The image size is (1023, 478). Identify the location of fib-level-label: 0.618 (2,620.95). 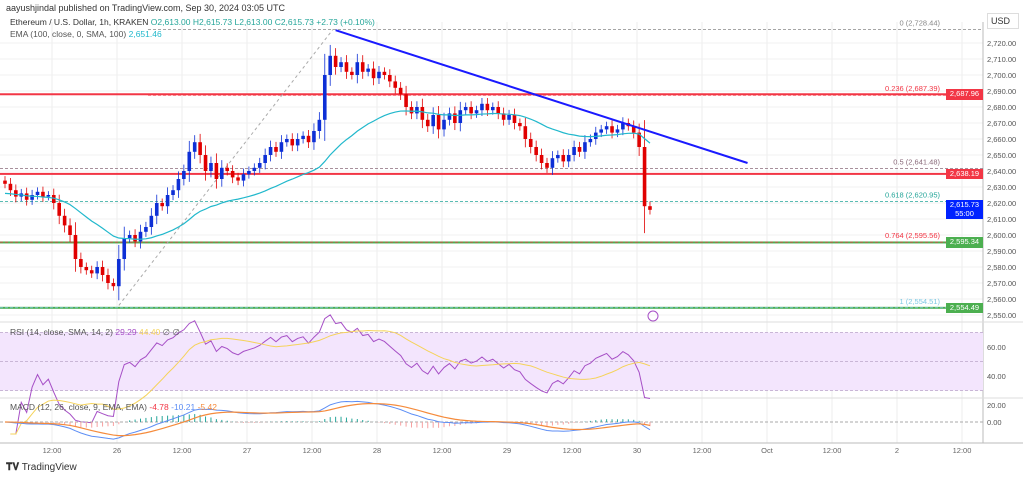
(913, 194).